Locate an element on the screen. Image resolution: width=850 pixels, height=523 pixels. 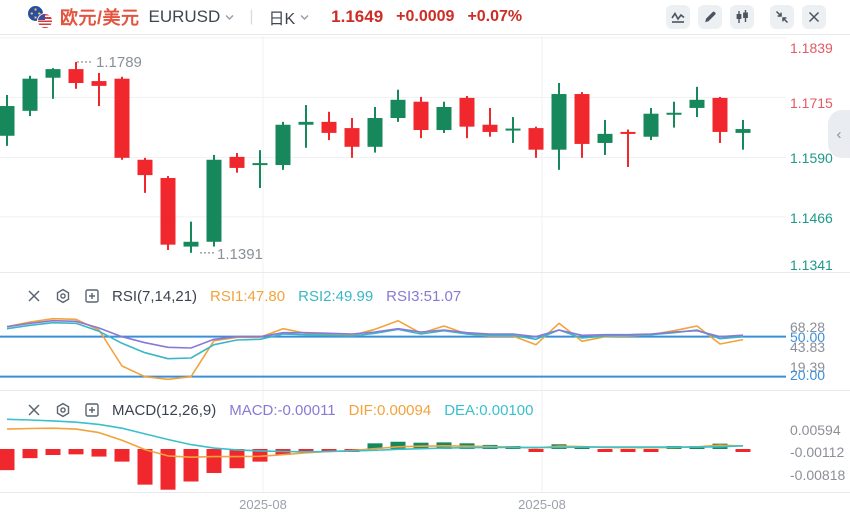
rsi-axis-label: 68.28 is located at coordinates (808, 327).